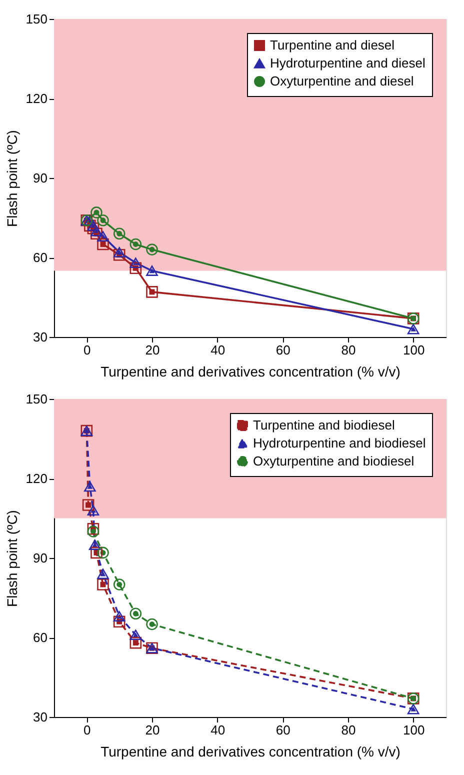 This screenshot has height=775, width=464. I want to click on legend-label: Turpentine and diesel, so click(332, 45).